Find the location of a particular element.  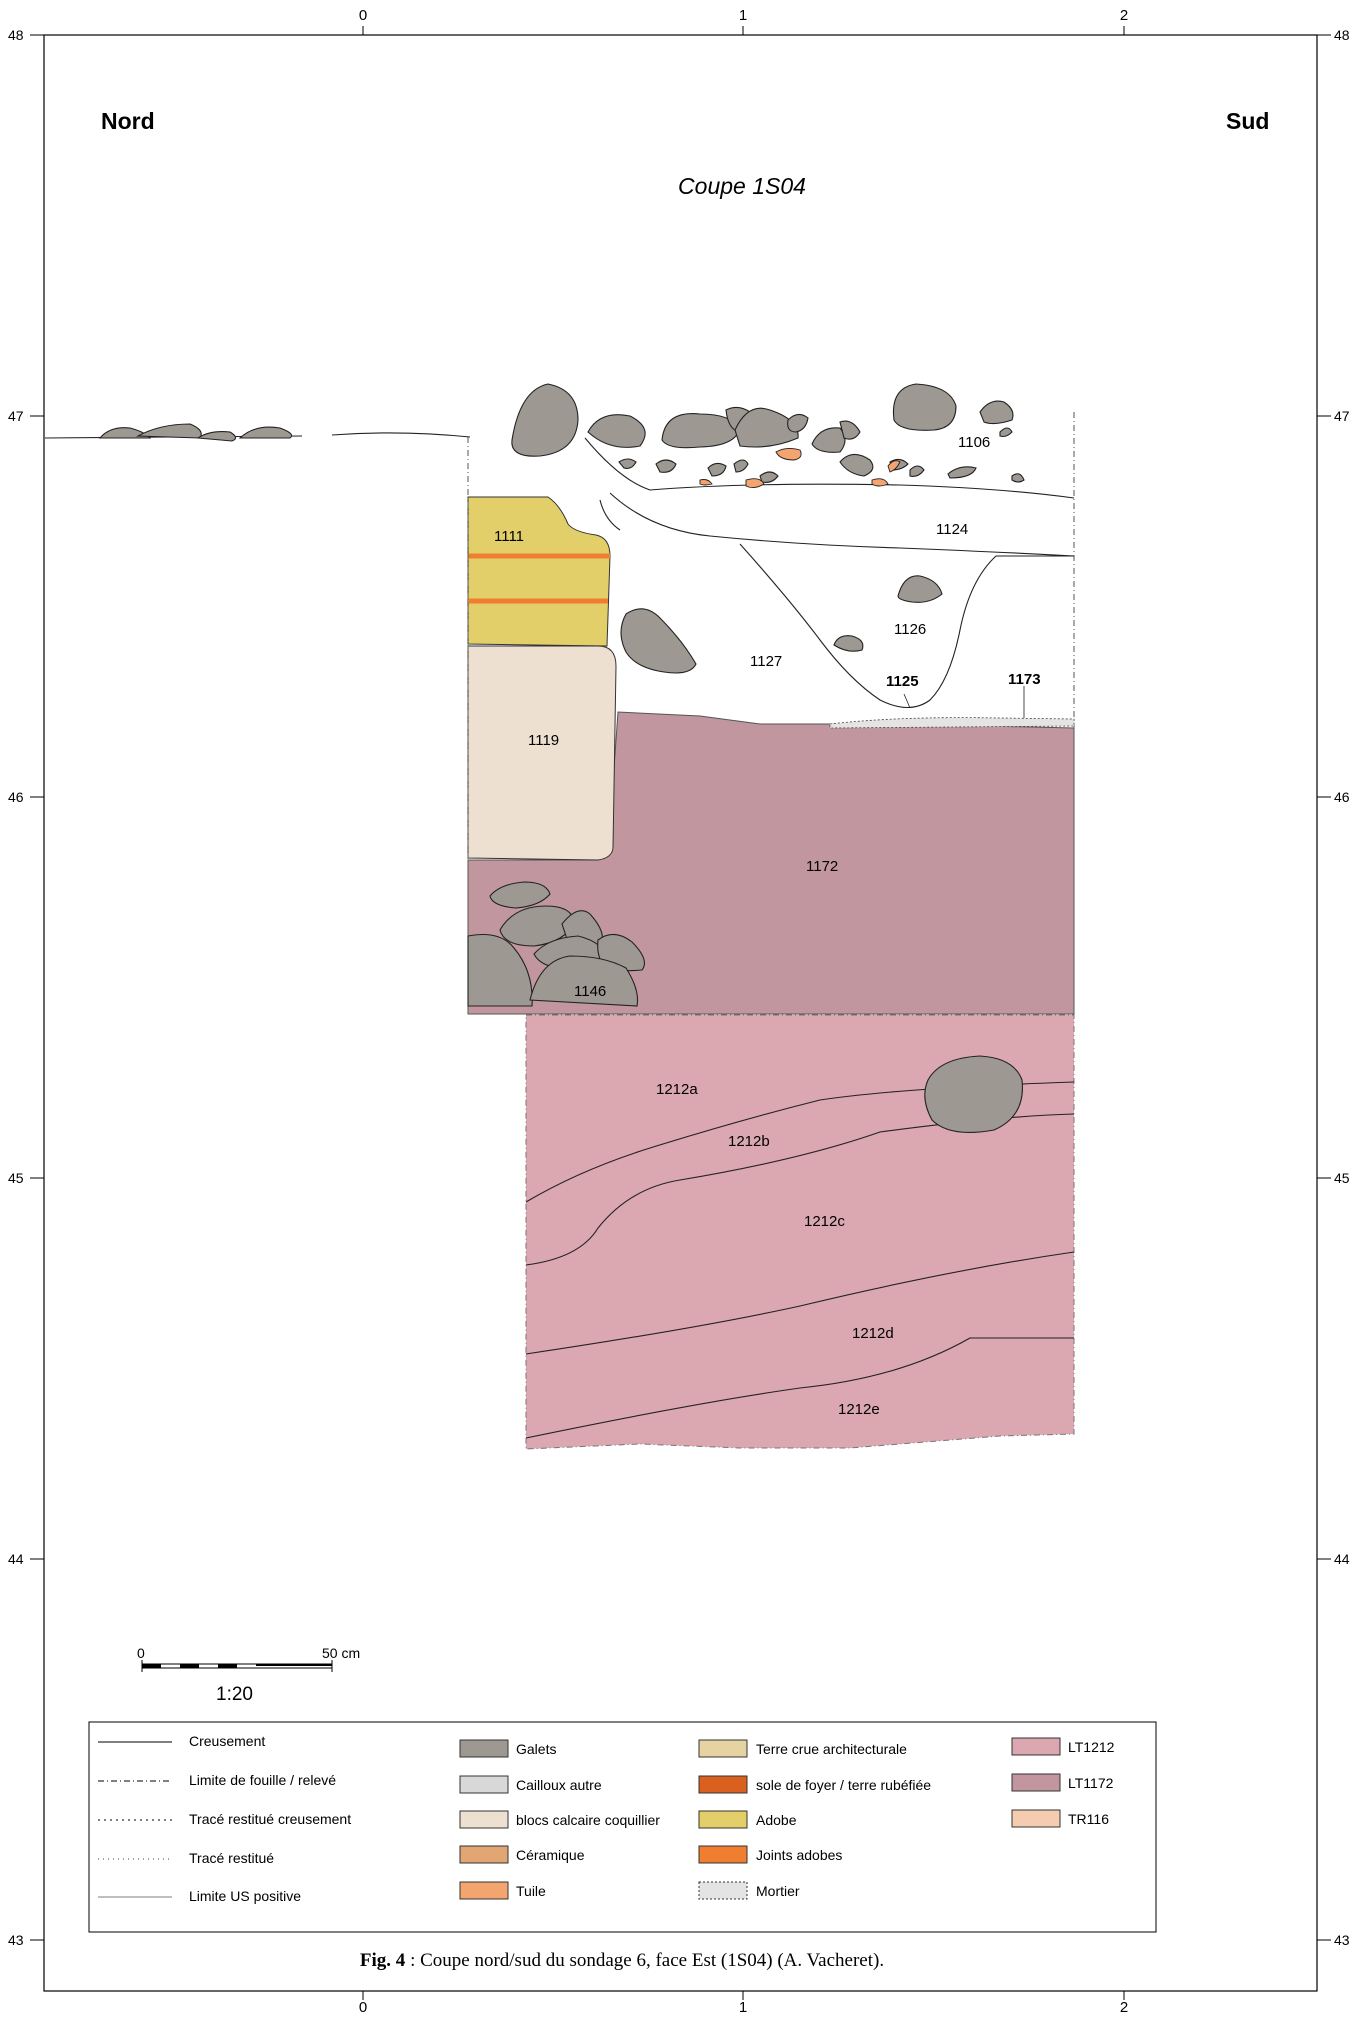

legend-col3-swatches is located at coordinates (723, 1819).